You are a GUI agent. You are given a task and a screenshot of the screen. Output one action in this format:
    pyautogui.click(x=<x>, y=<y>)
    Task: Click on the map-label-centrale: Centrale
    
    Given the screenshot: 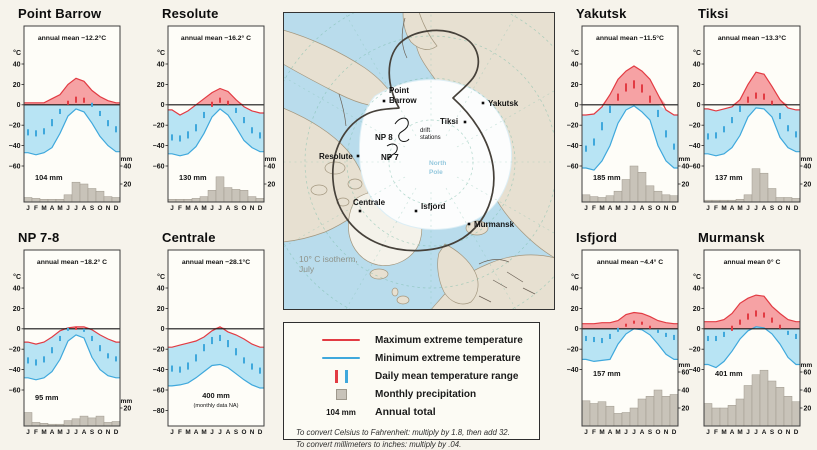 What is the action you would take?
    pyautogui.click(x=369, y=205)
    